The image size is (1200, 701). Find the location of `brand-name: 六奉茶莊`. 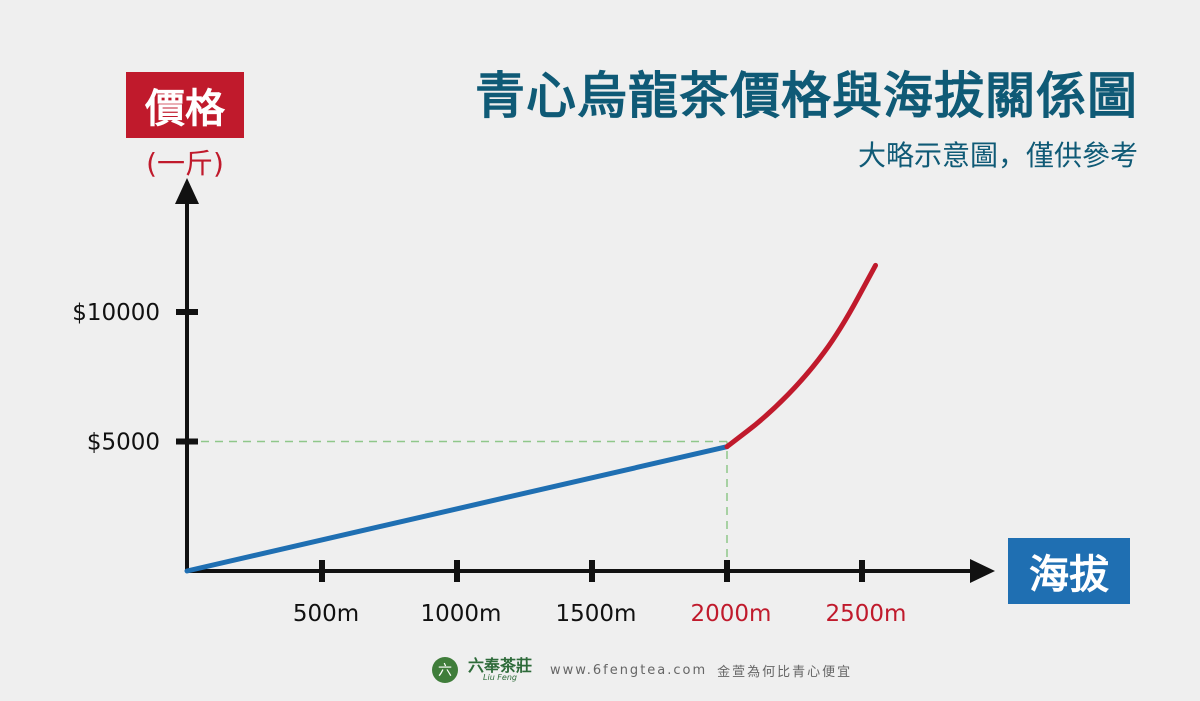

brand-name: 六奉茶莊 is located at coordinates (500, 665).